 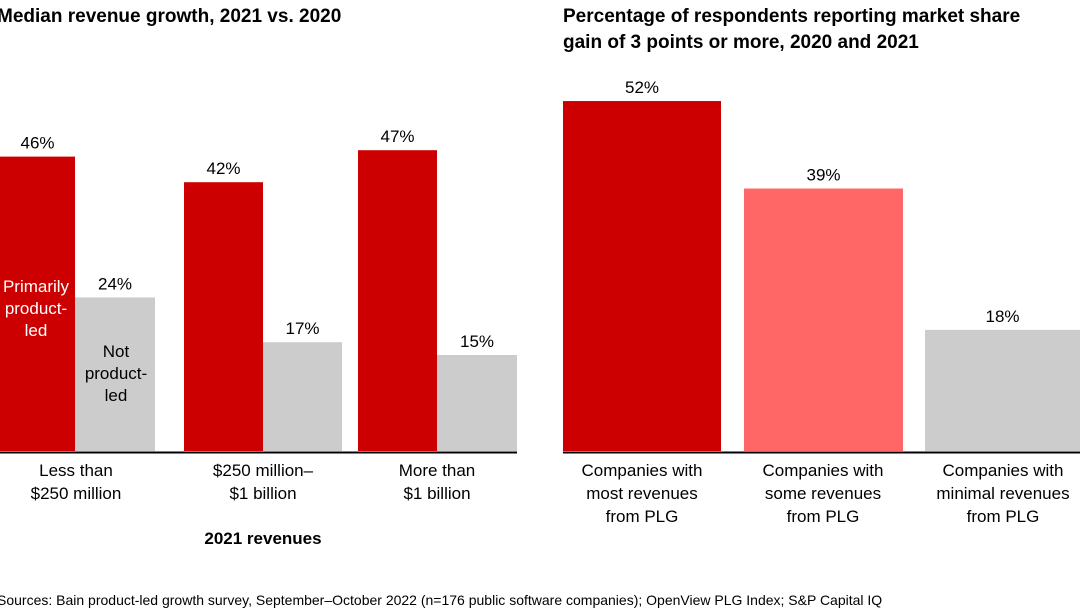 I want to click on category-label: Less than, so click(x=76, y=470).